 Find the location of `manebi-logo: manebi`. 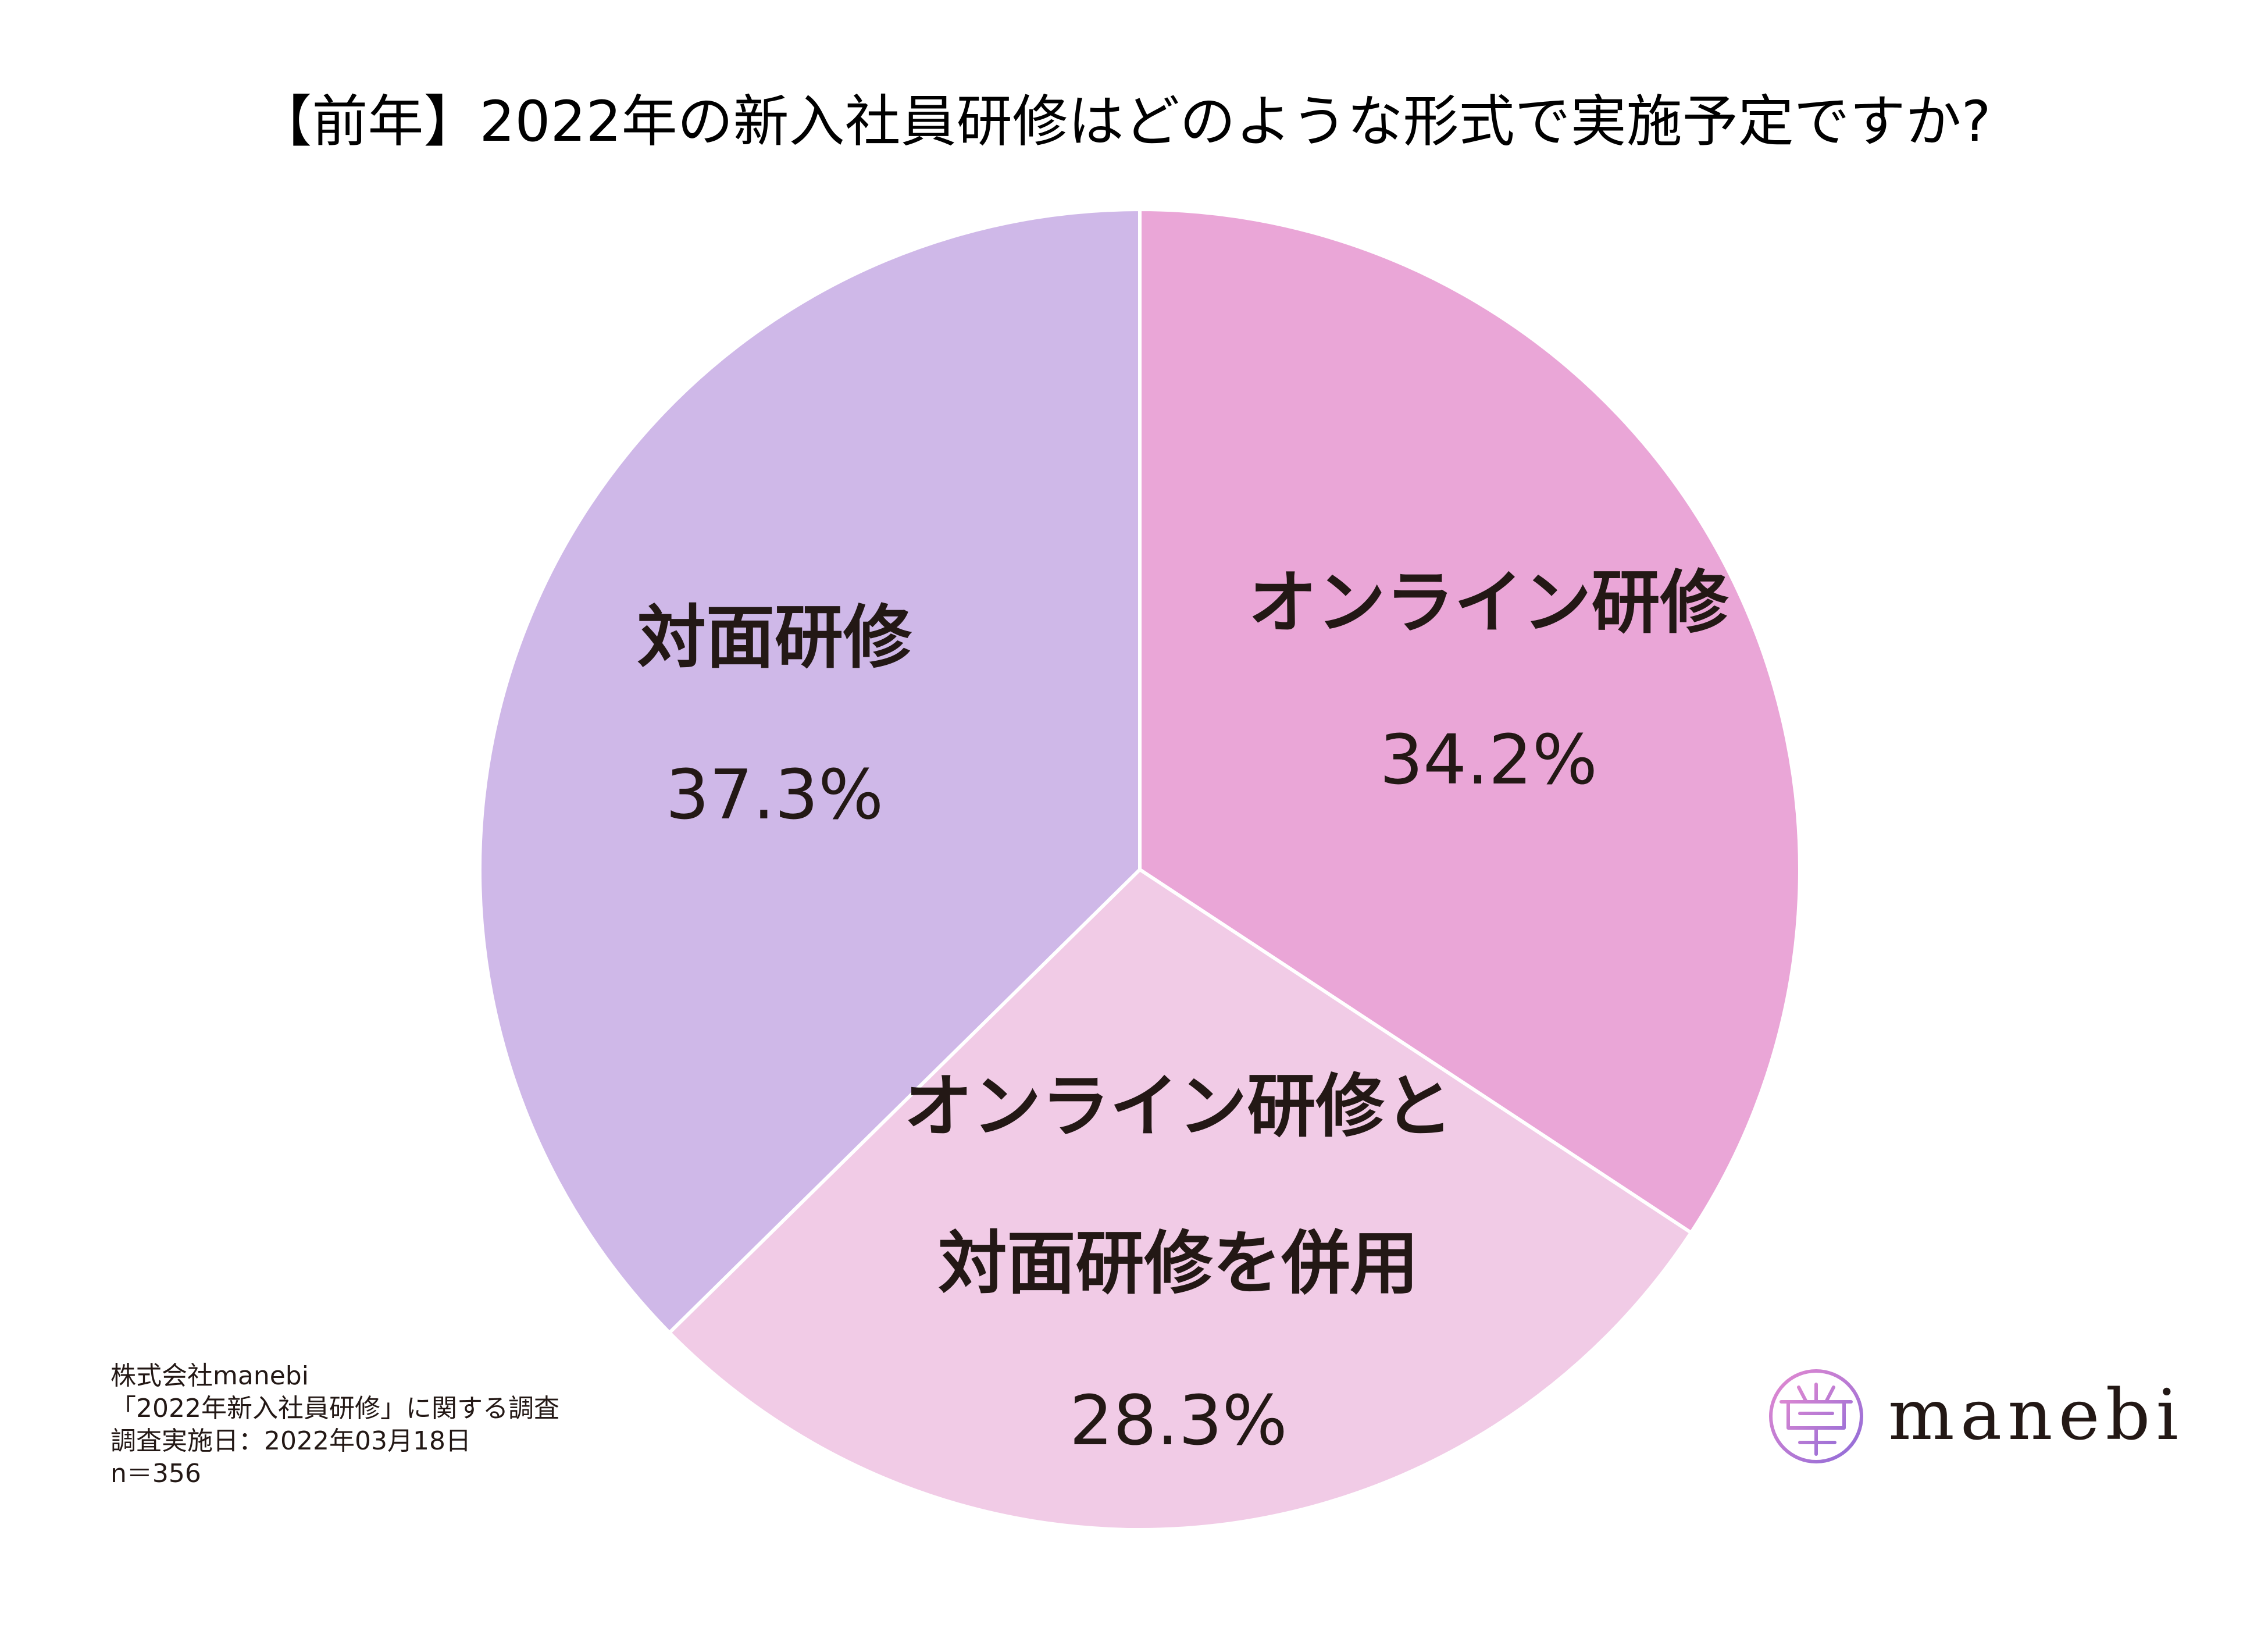

manebi-logo: manebi is located at coordinates (1977, 1416).